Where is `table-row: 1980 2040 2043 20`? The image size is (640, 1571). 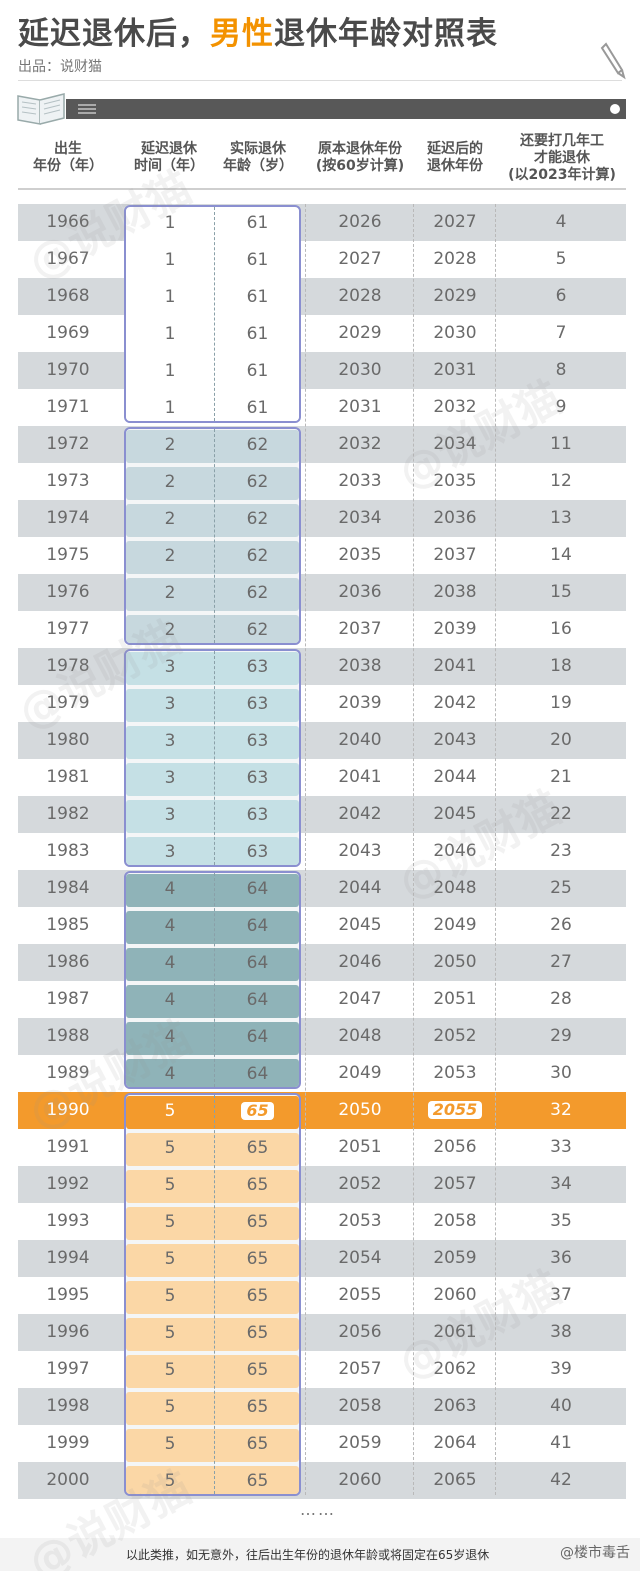 table-row: 1980 2040 2043 20 is located at coordinates (322, 740).